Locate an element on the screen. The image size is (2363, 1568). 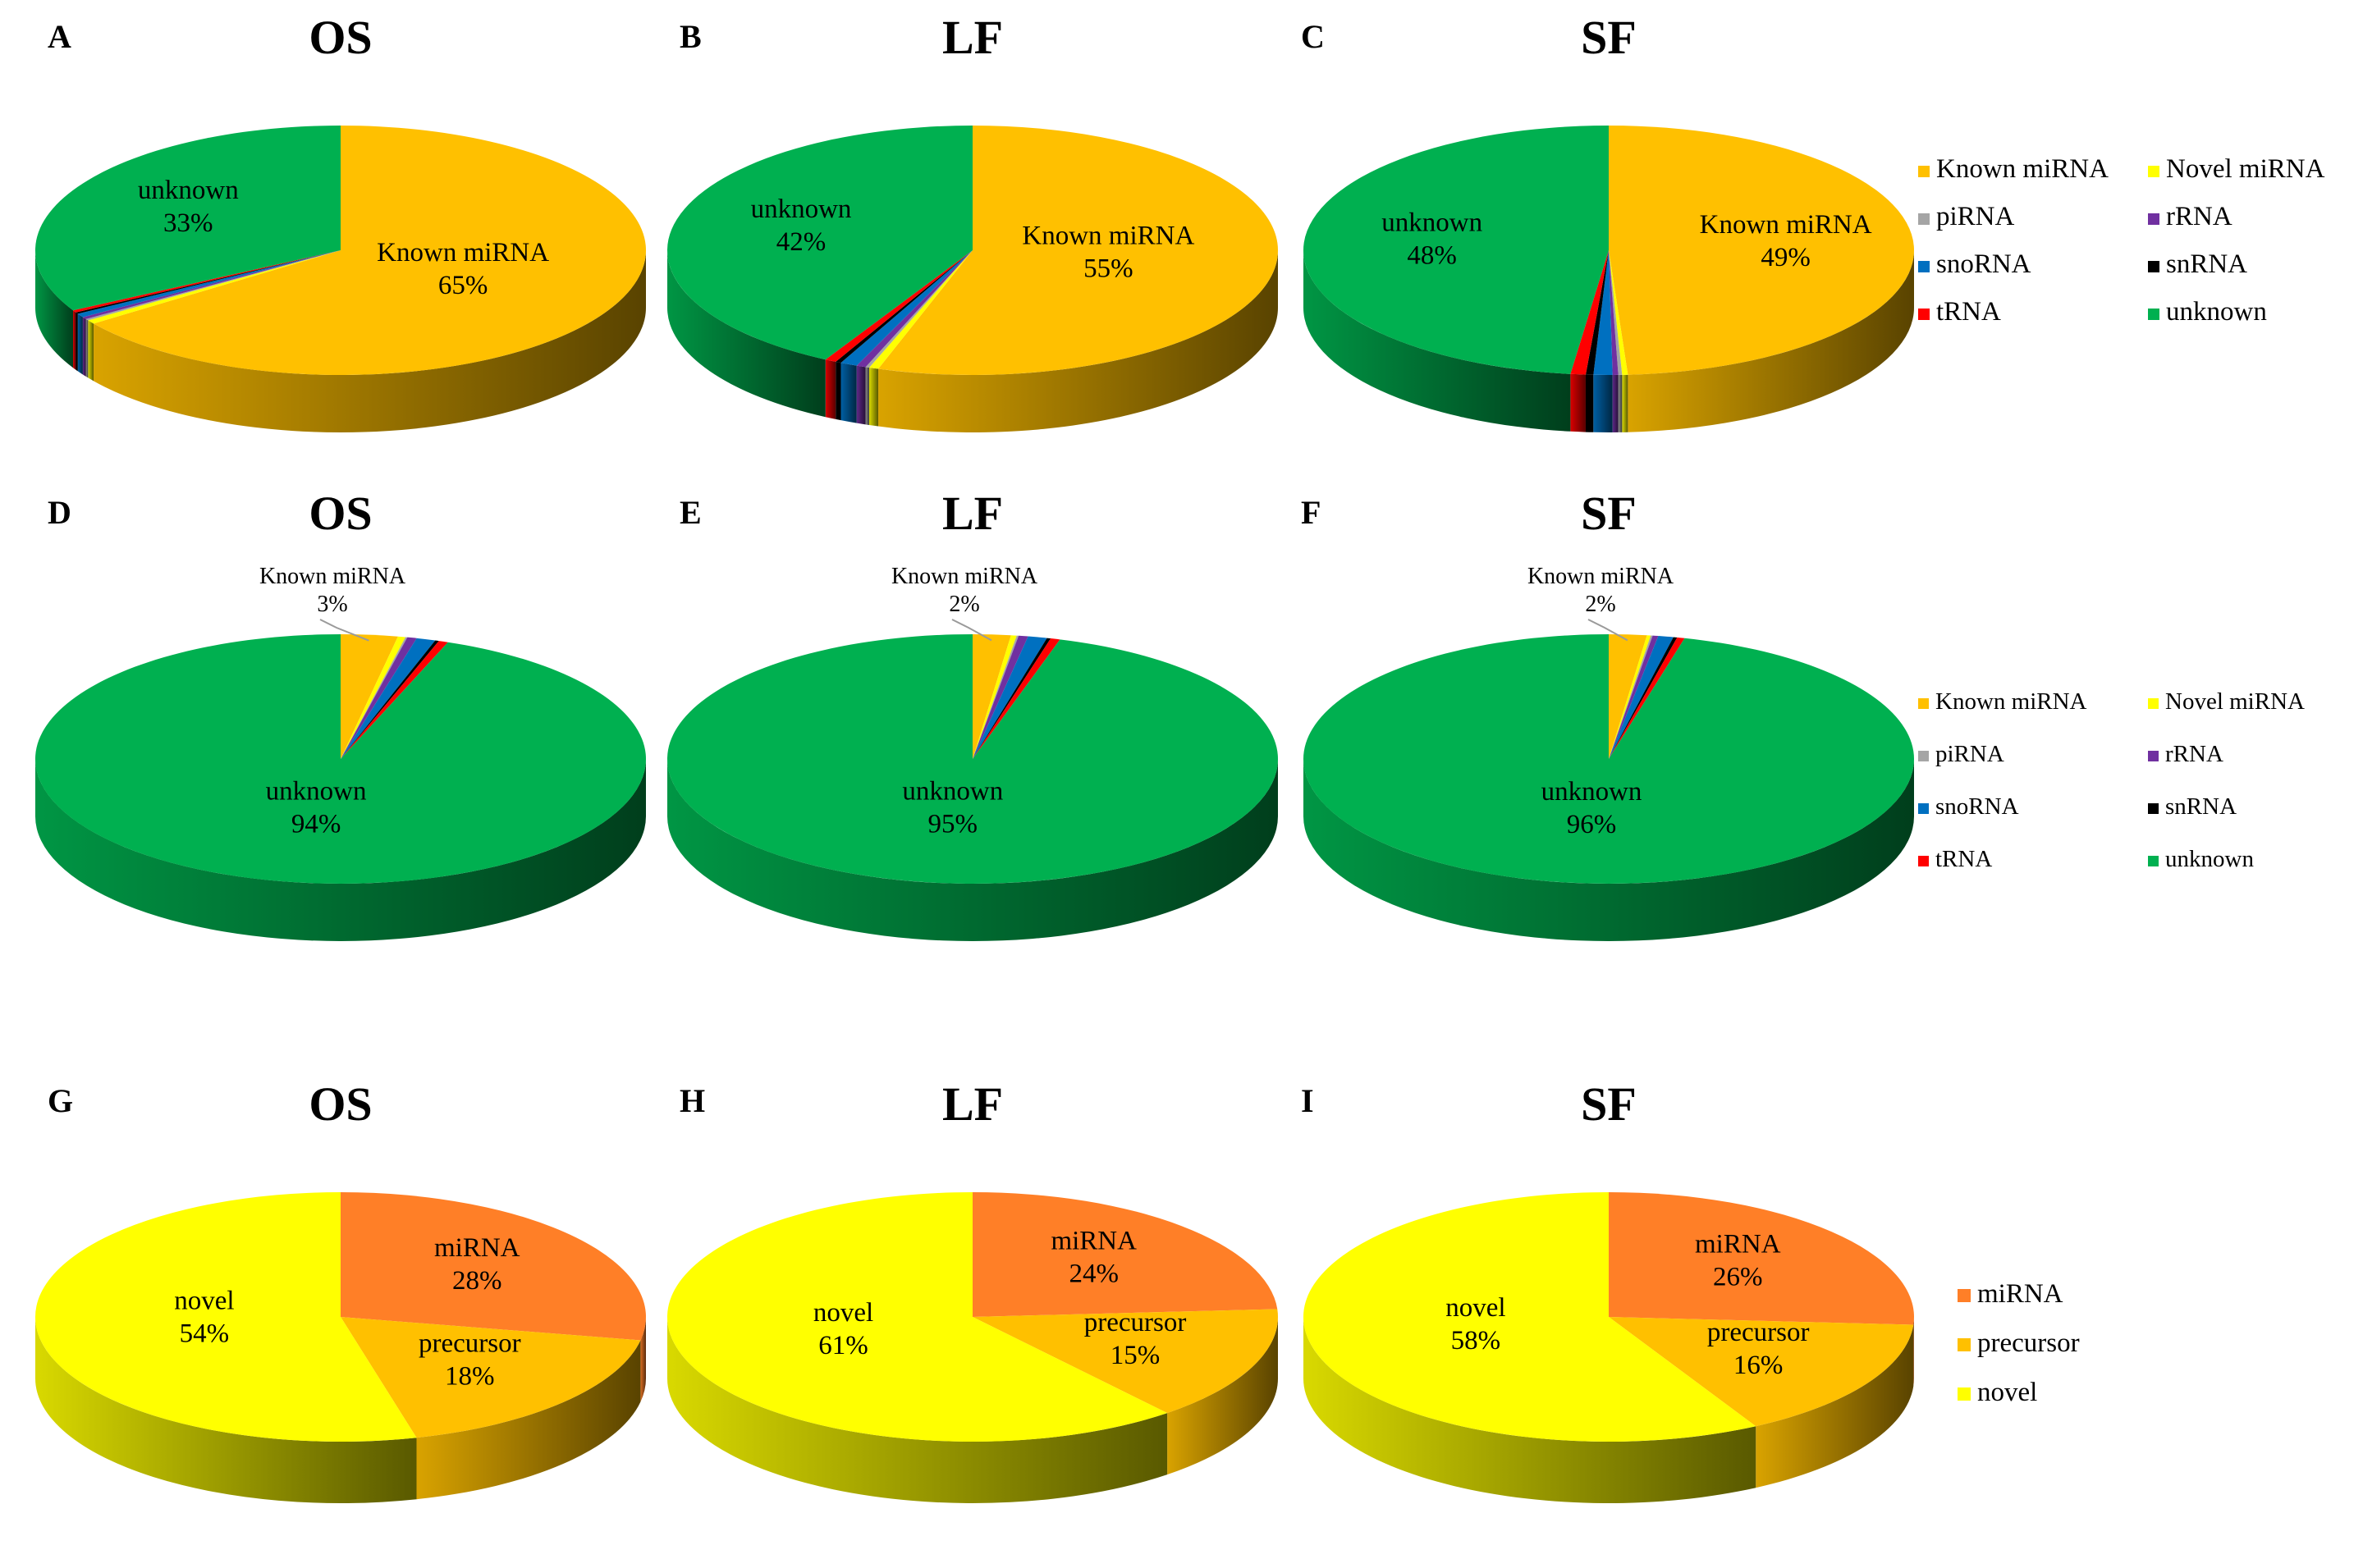
slice-percent: 94% is located at coordinates (316, 824).